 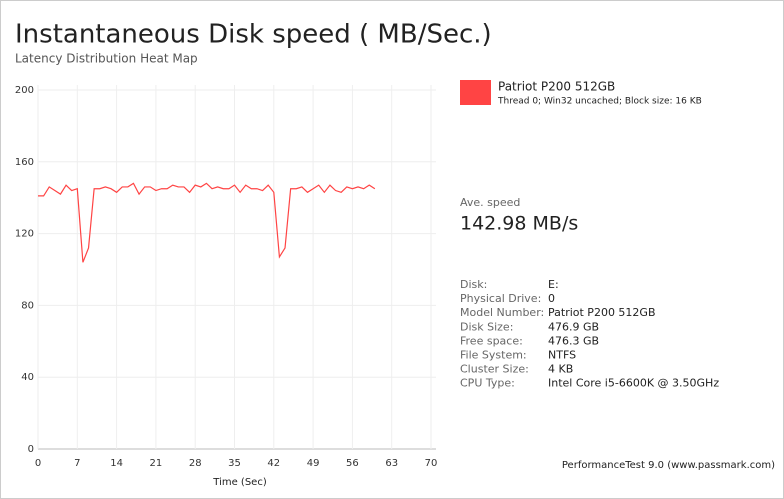 What do you see at coordinates (431, 463) in the screenshot?
I see `x-tick-label: 70` at bounding box center [431, 463].